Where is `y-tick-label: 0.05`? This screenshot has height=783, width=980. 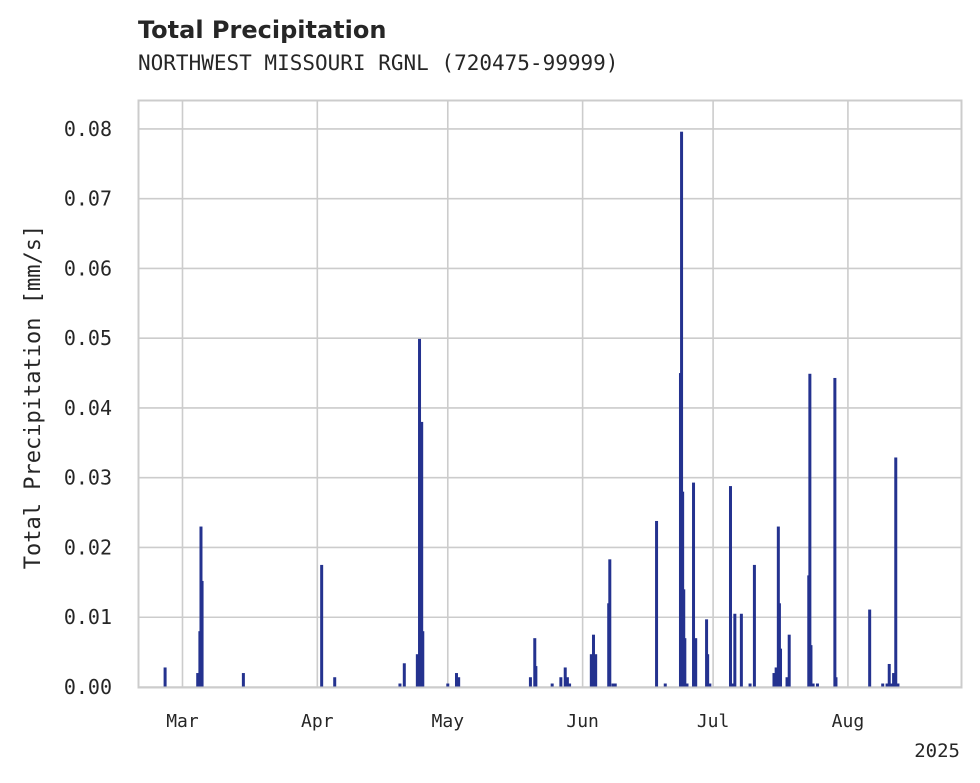
y-tick-label: 0.05 is located at coordinates (88, 338).